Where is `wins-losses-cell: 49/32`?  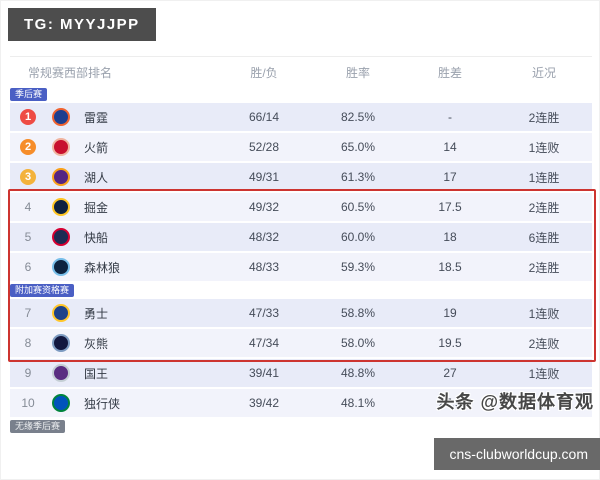
wins-losses-cell: 49/32 is located at coordinates (264, 207).